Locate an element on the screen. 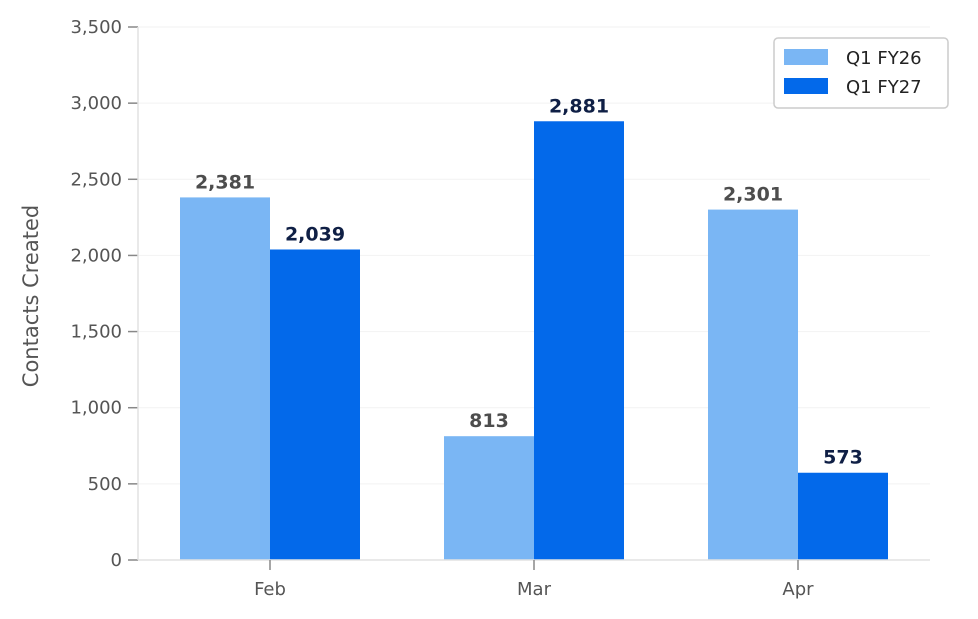  legend: Q1 FY26 Q1 FY27 is located at coordinates (861, 73).